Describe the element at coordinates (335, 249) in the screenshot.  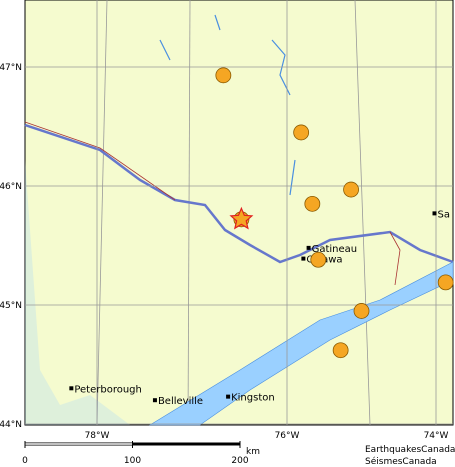
I see `city-label: Gatineau` at that location.